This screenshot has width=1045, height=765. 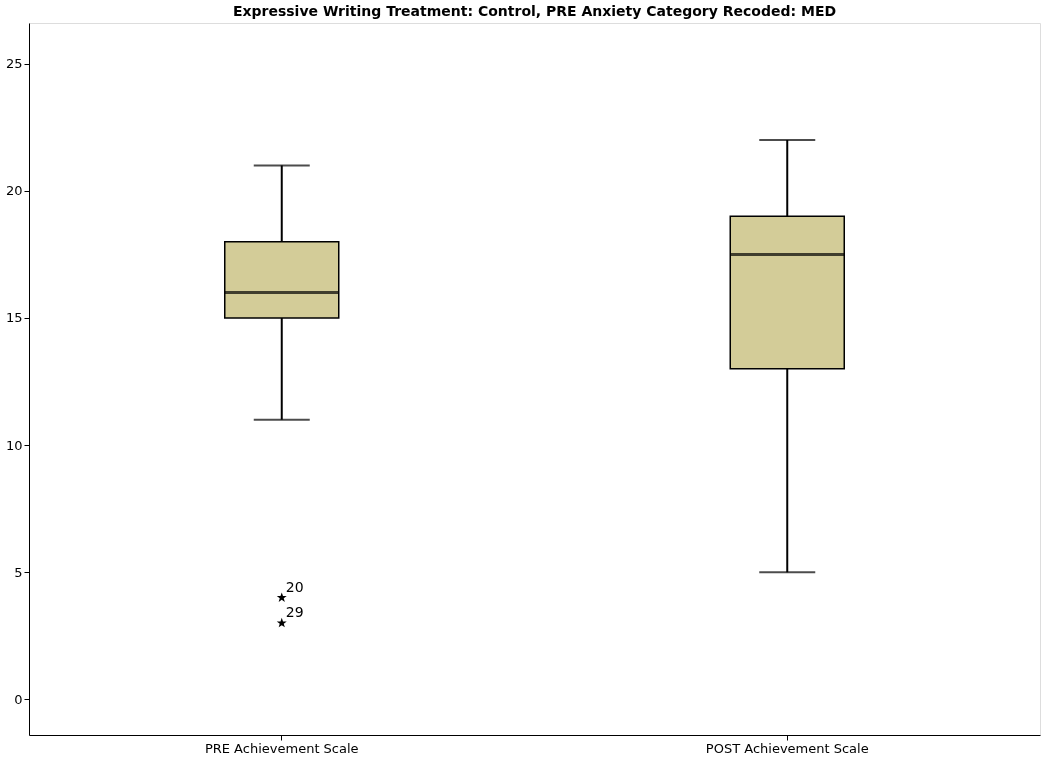 What do you see at coordinates (294, 612) in the screenshot?
I see `annotation: 29` at bounding box center [294, 612].